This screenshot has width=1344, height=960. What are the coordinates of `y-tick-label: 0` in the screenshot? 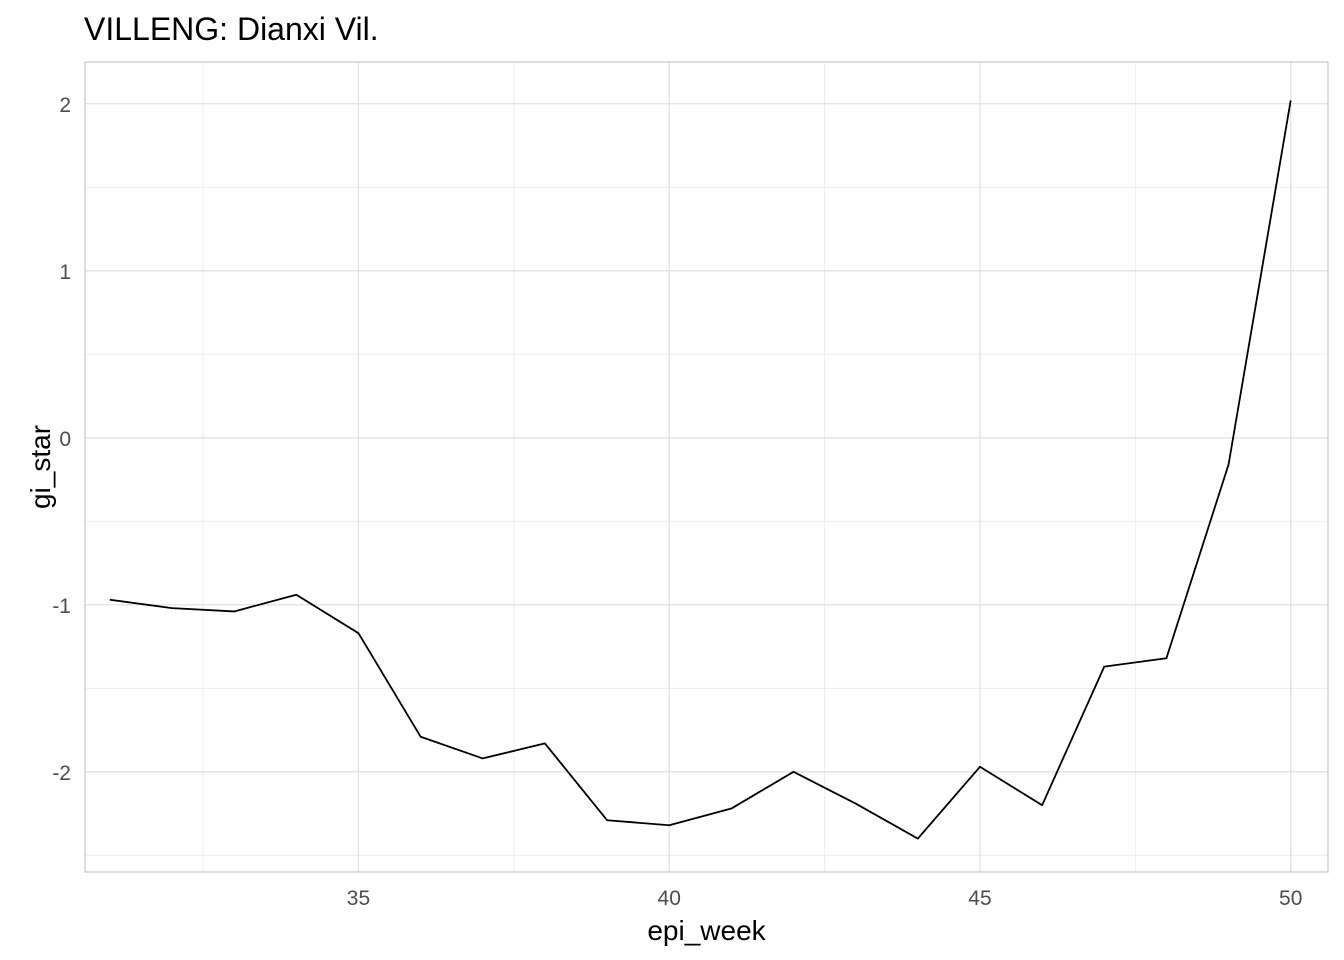 It's located at (65, 439).